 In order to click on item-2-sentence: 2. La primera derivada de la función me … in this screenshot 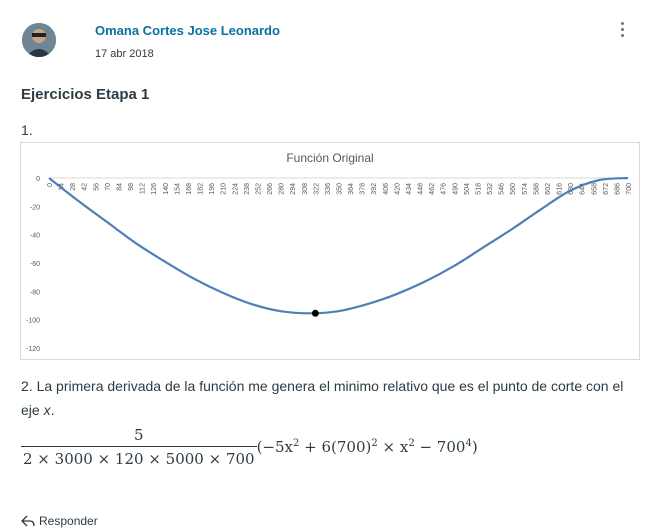, I will do `click(322, 398)`.